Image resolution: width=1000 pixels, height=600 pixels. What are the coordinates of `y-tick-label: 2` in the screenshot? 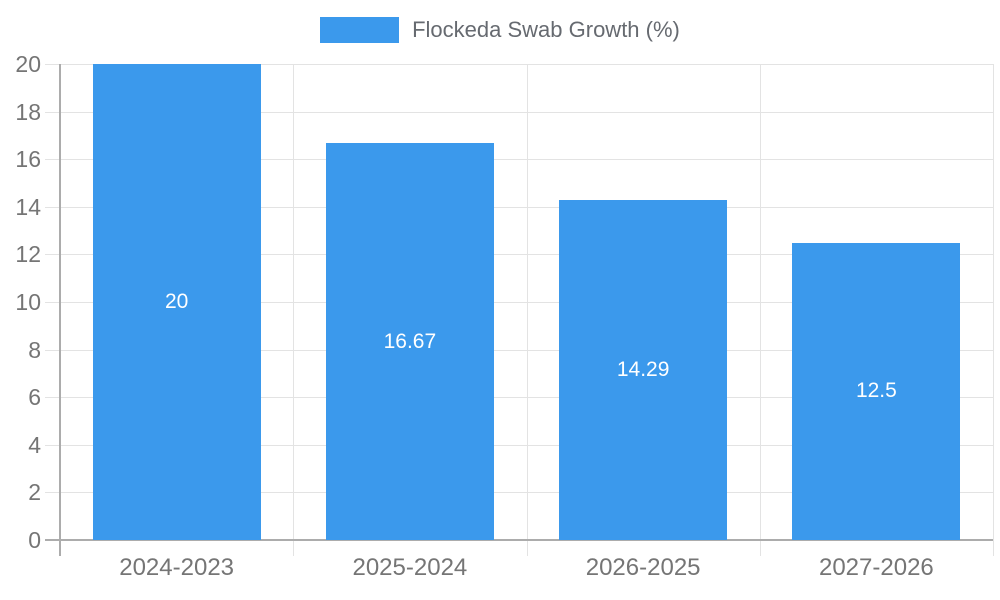 It's located at (34, 492).